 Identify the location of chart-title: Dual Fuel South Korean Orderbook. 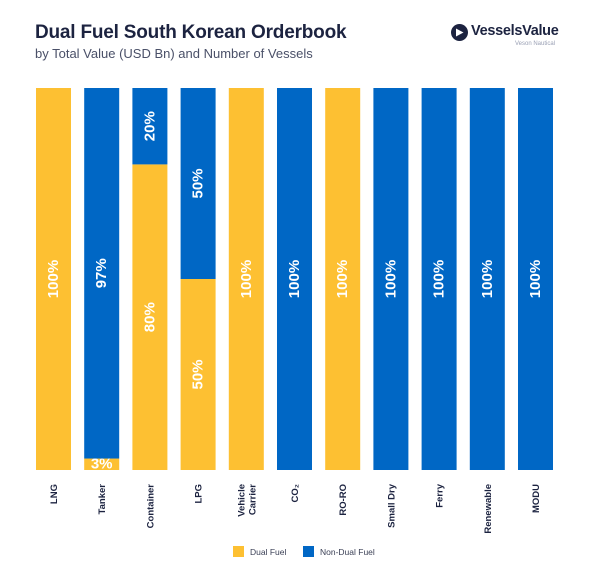
(191, 32).